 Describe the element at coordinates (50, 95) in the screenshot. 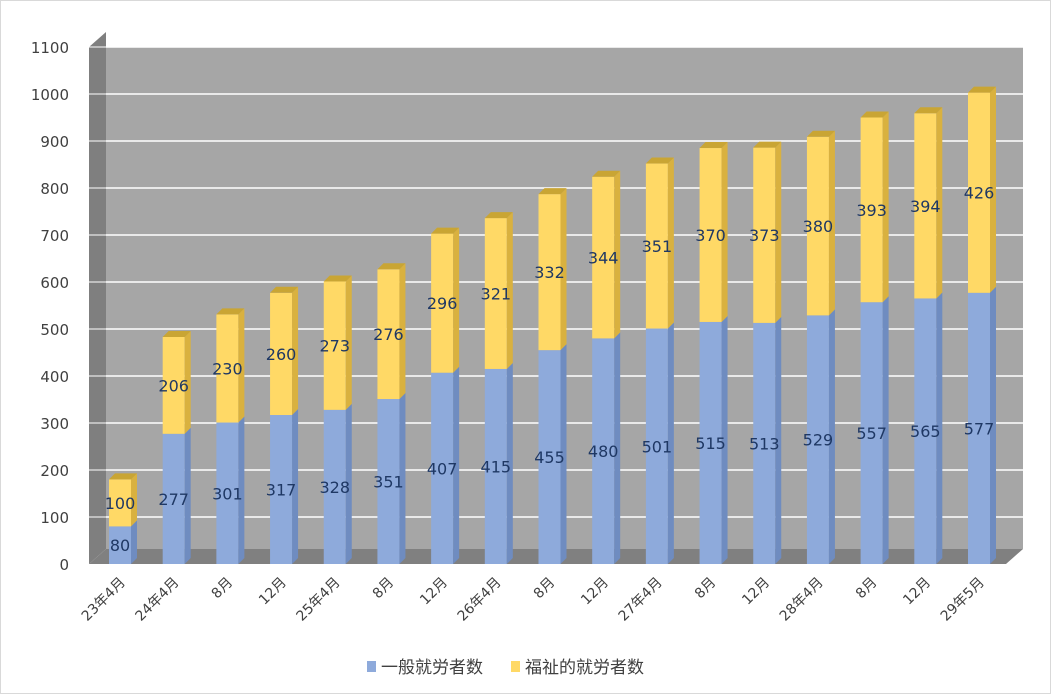

I see `y-tick-label: 1000` at that location.